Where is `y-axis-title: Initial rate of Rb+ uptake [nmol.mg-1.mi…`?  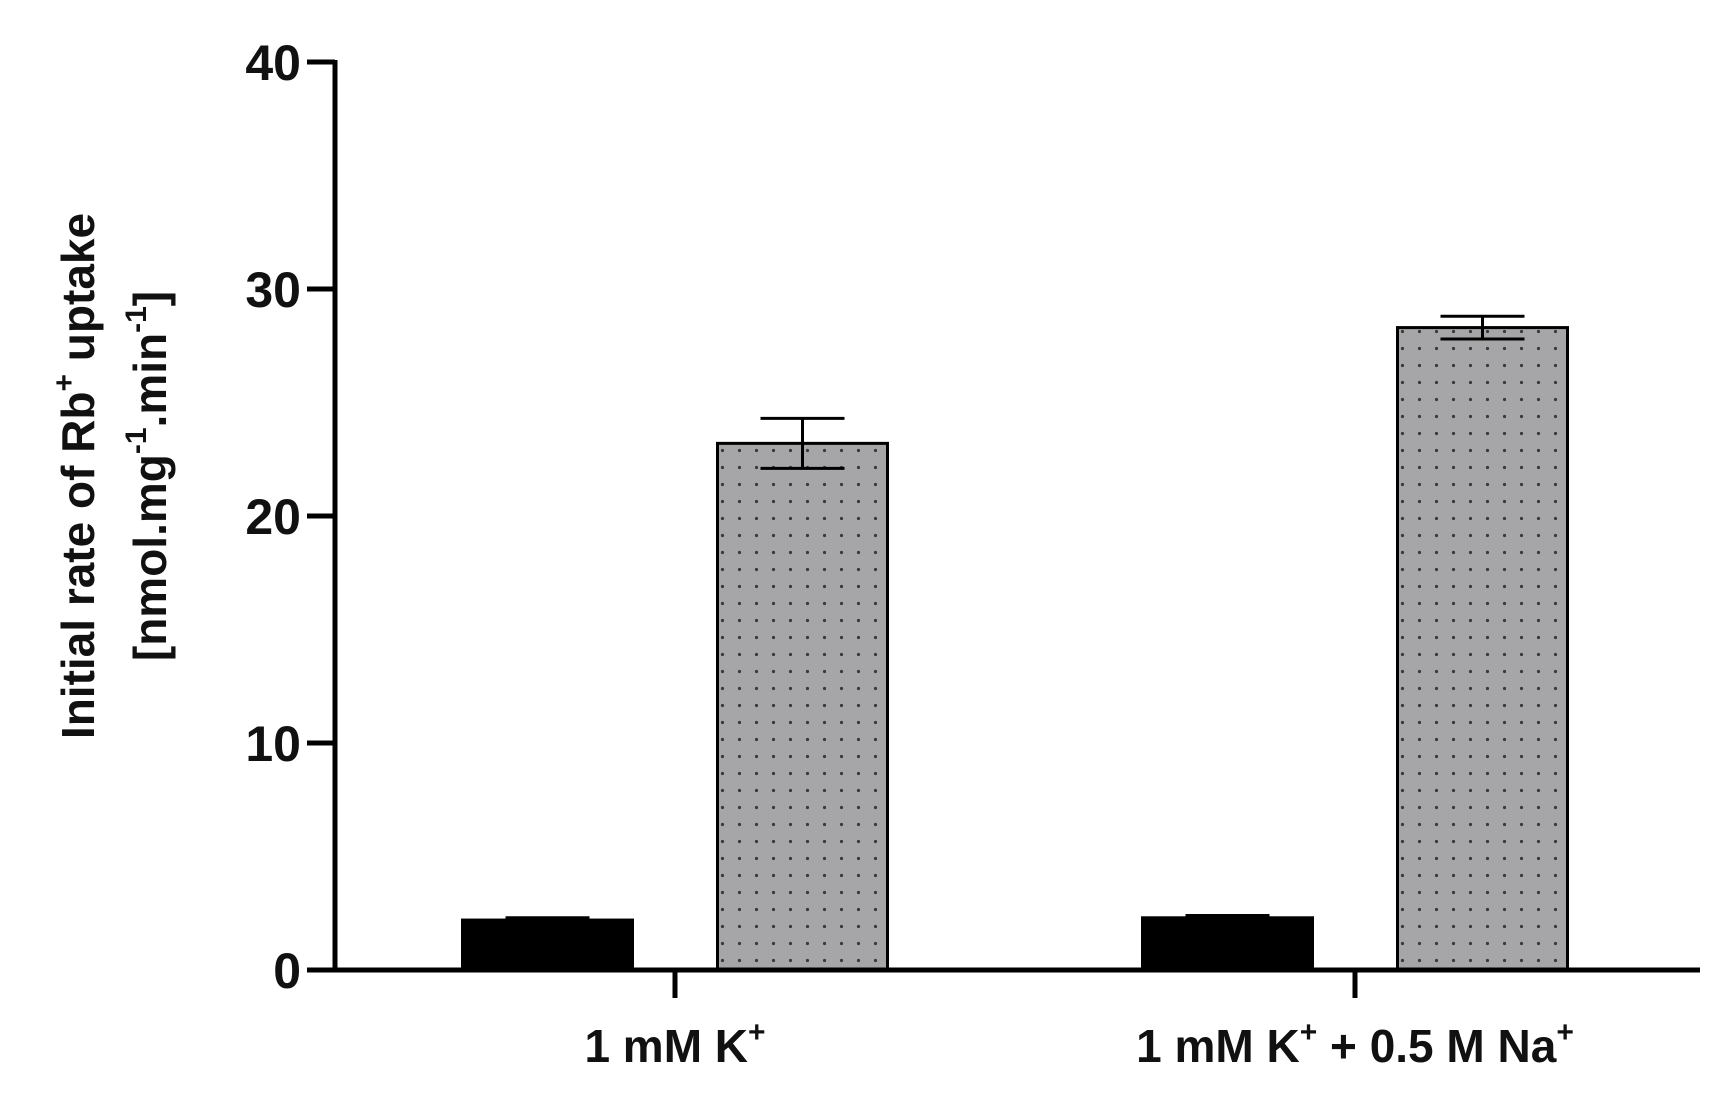 y-axis-title: Initial rate of Rb+ uptake [nmol.mg-1.mi… is located at coordinates (112, 476).